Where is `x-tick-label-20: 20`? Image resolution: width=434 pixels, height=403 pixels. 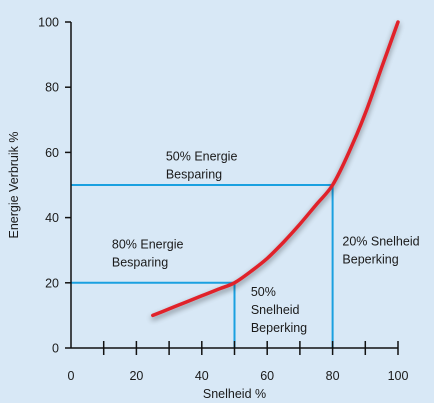
x-tick-label-20: 20 is located at coordinates (136, 376).